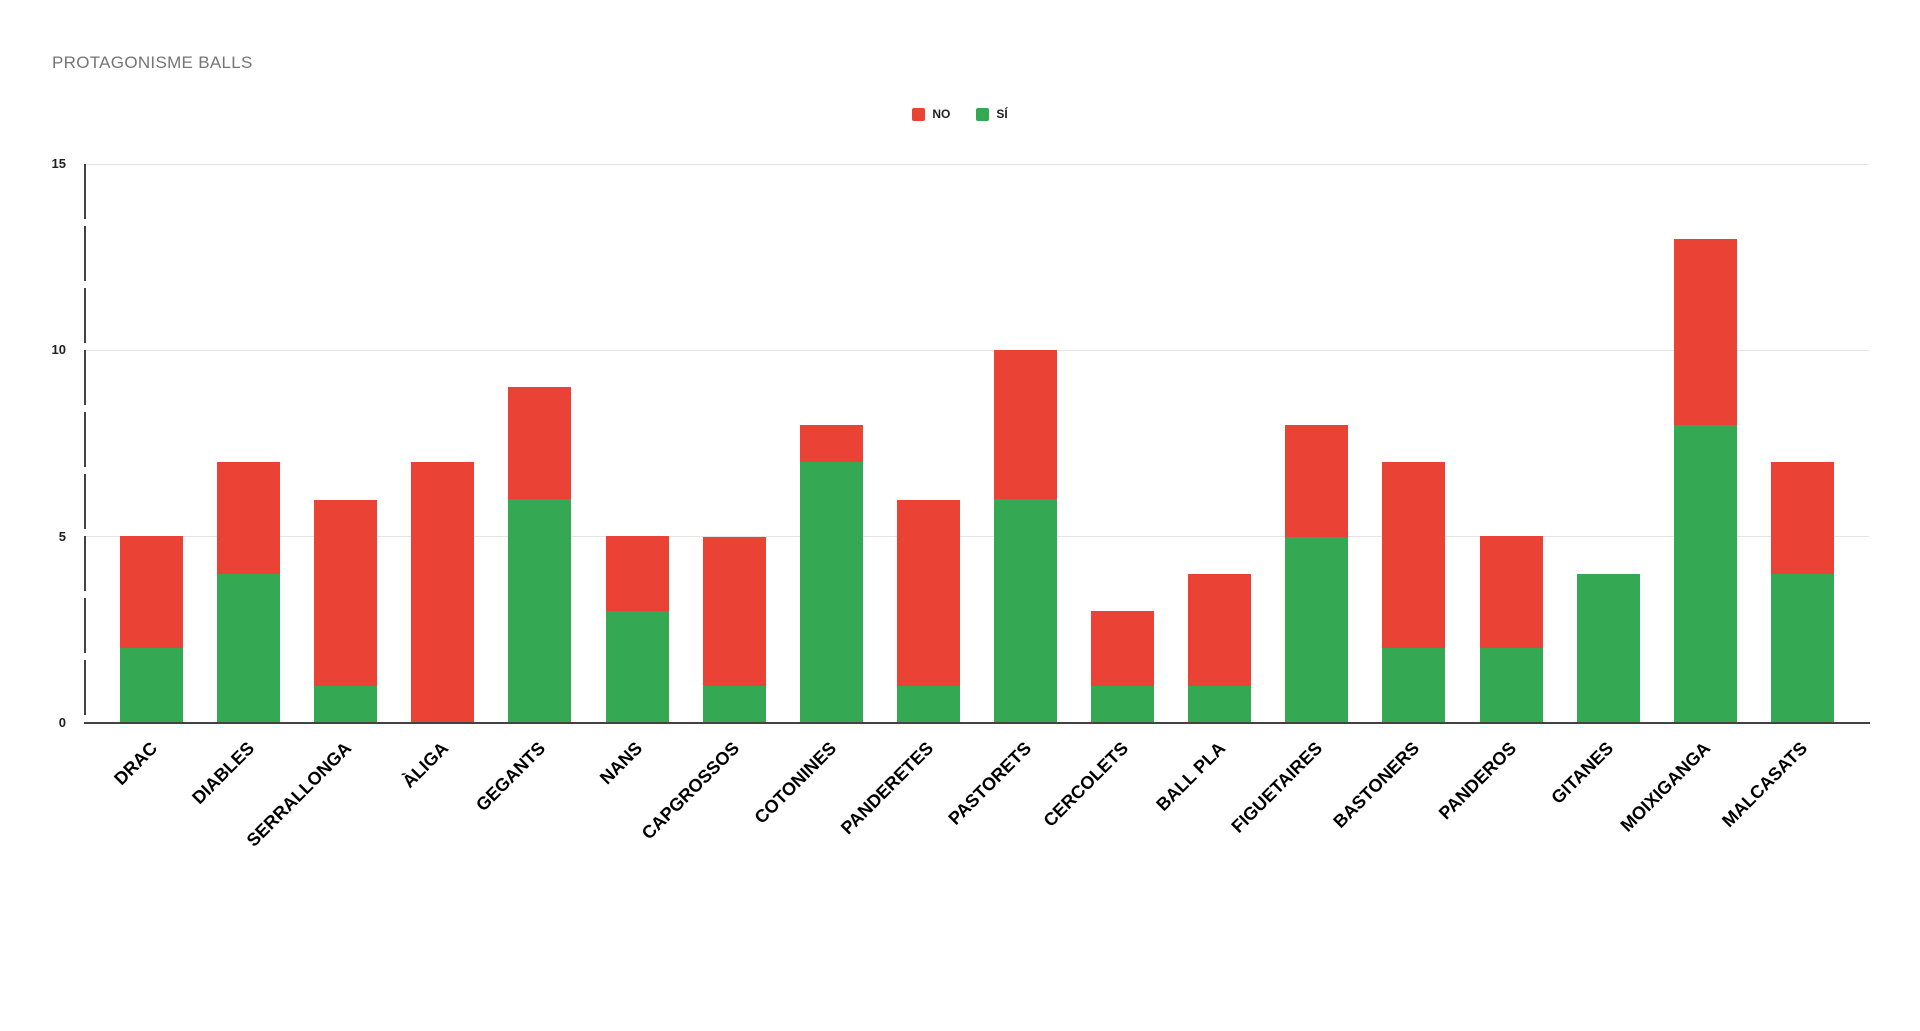  What do you see at coordinates (1413, 443) in the screenshot?
I see `bar-slot-bastoners` at bounding box center [1413, 443].